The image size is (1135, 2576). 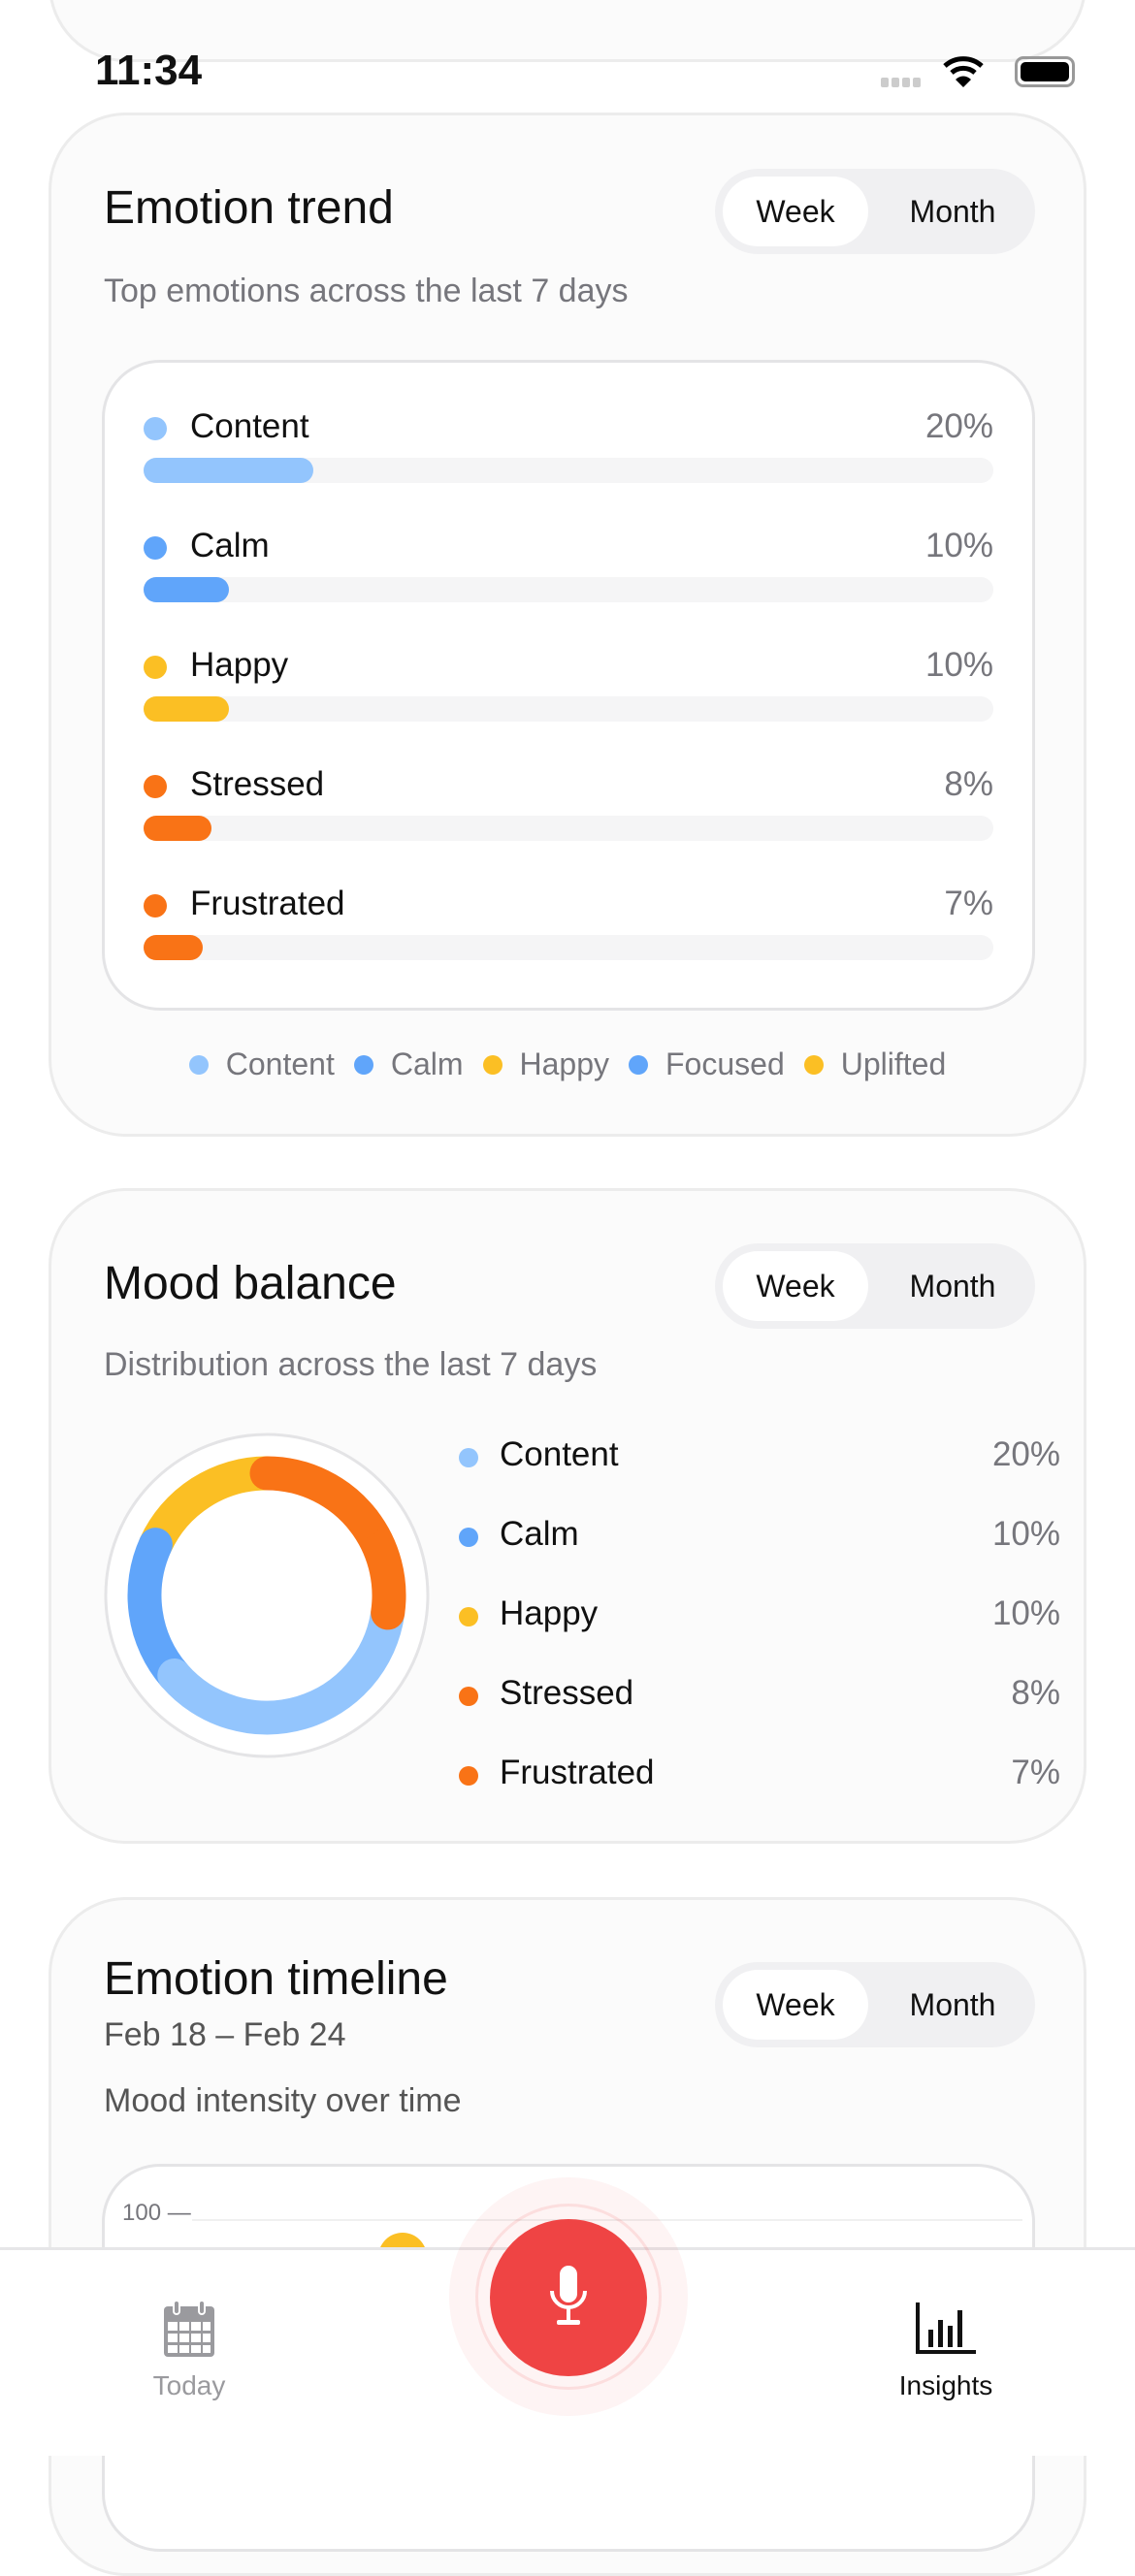 What do you see at coordinates (567, 31) in the screenshot?
I see `previous-card` at bounding box center [567, 31].